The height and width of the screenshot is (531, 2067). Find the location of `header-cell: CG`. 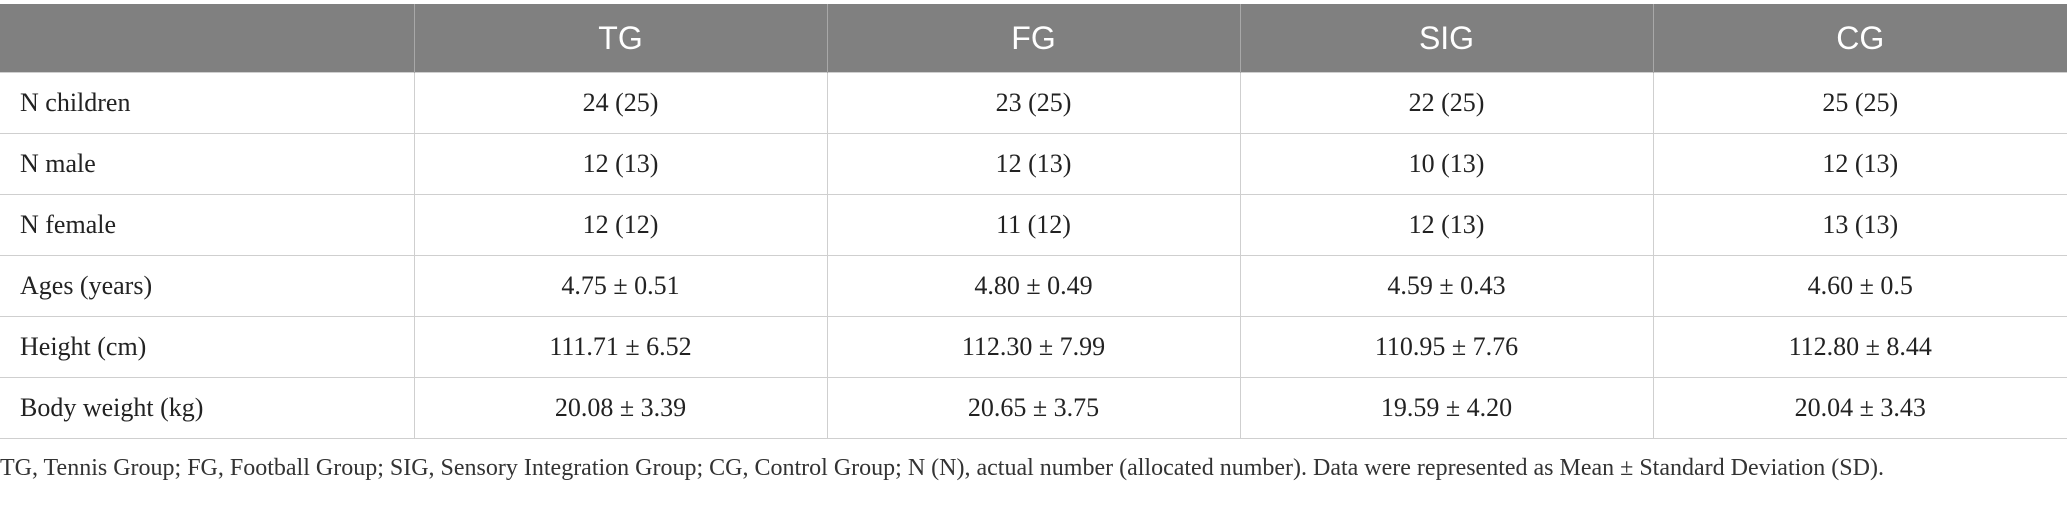

header-cell: CG is located at coordinates (1859, 38).